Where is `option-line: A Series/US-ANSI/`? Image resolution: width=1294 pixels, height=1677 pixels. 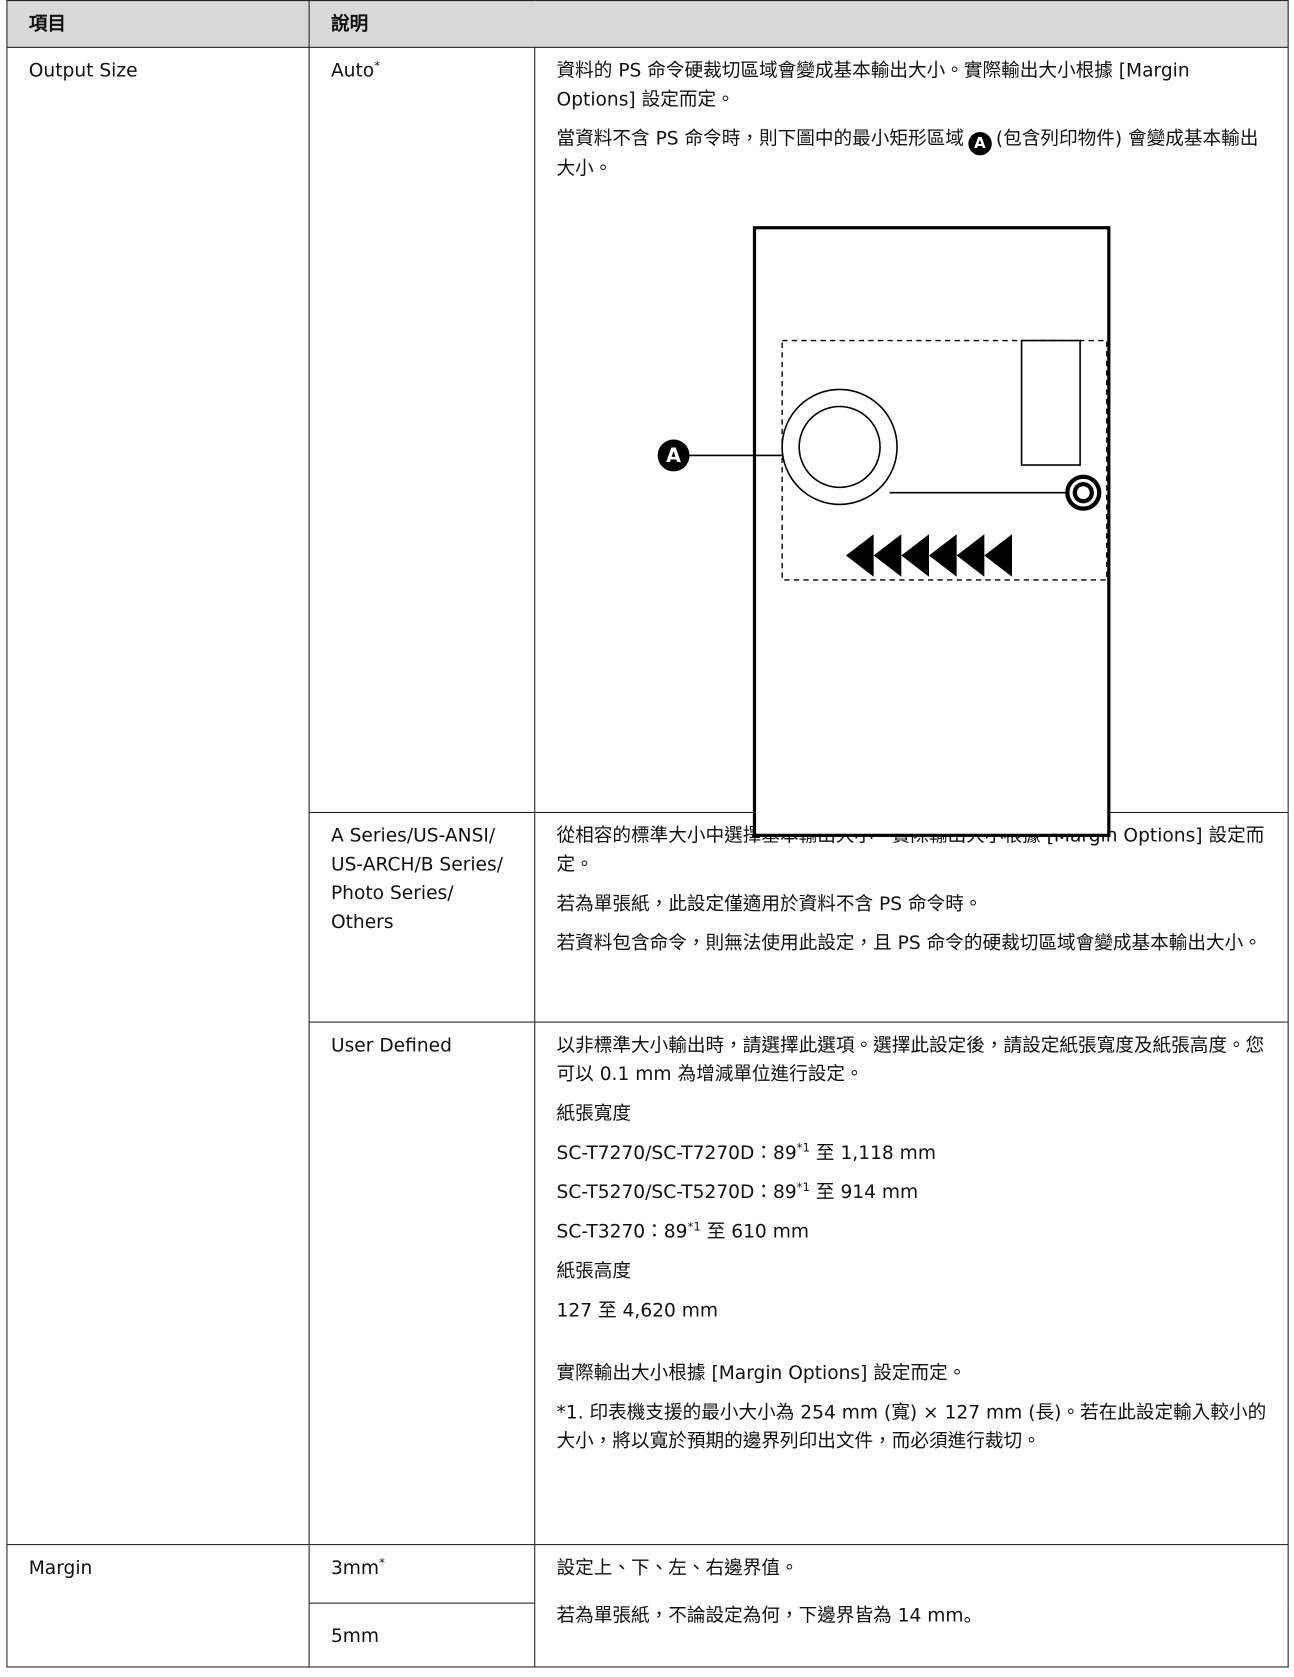
option-line: A Series/US-ANSI/ is located at coordinates (413, 836).